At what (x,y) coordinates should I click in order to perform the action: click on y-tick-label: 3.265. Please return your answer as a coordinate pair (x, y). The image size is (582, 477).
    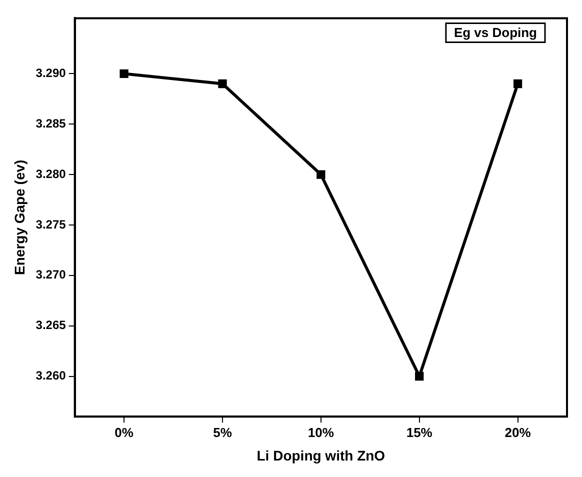
    Looking at the image, I should click on (51, 325).